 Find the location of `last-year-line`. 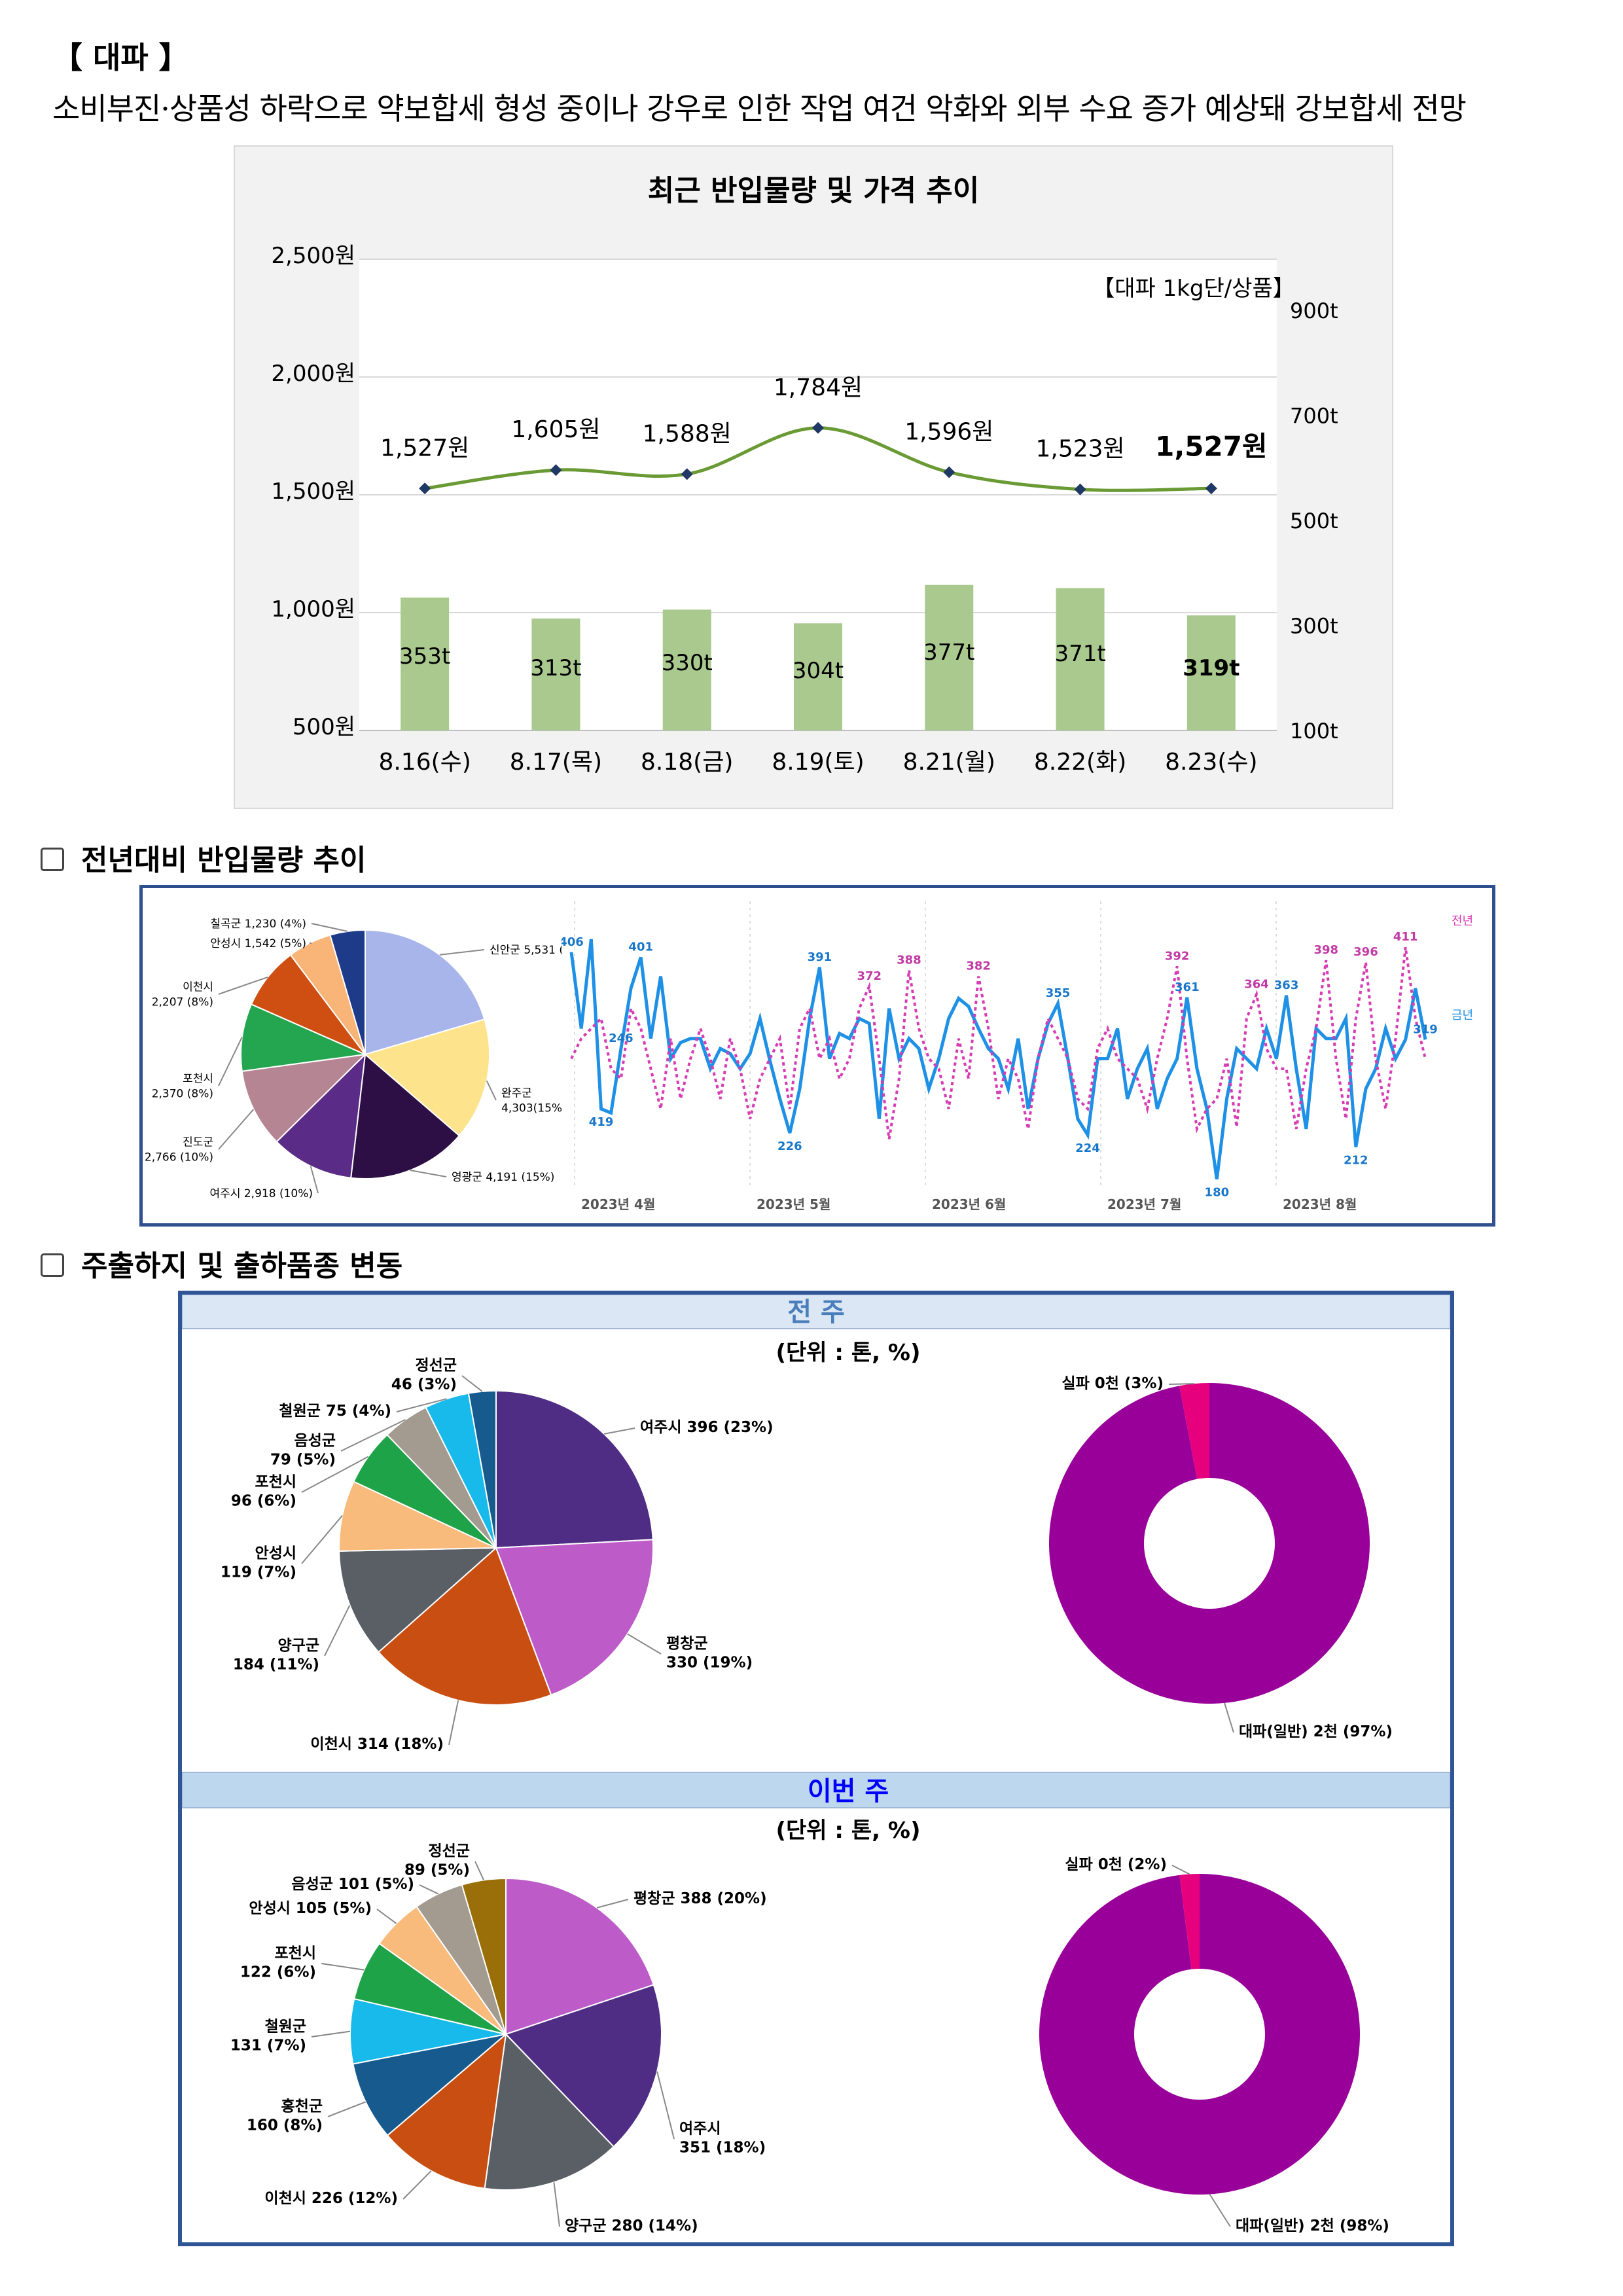

last-year-line is located at coordinates (998, 1042).